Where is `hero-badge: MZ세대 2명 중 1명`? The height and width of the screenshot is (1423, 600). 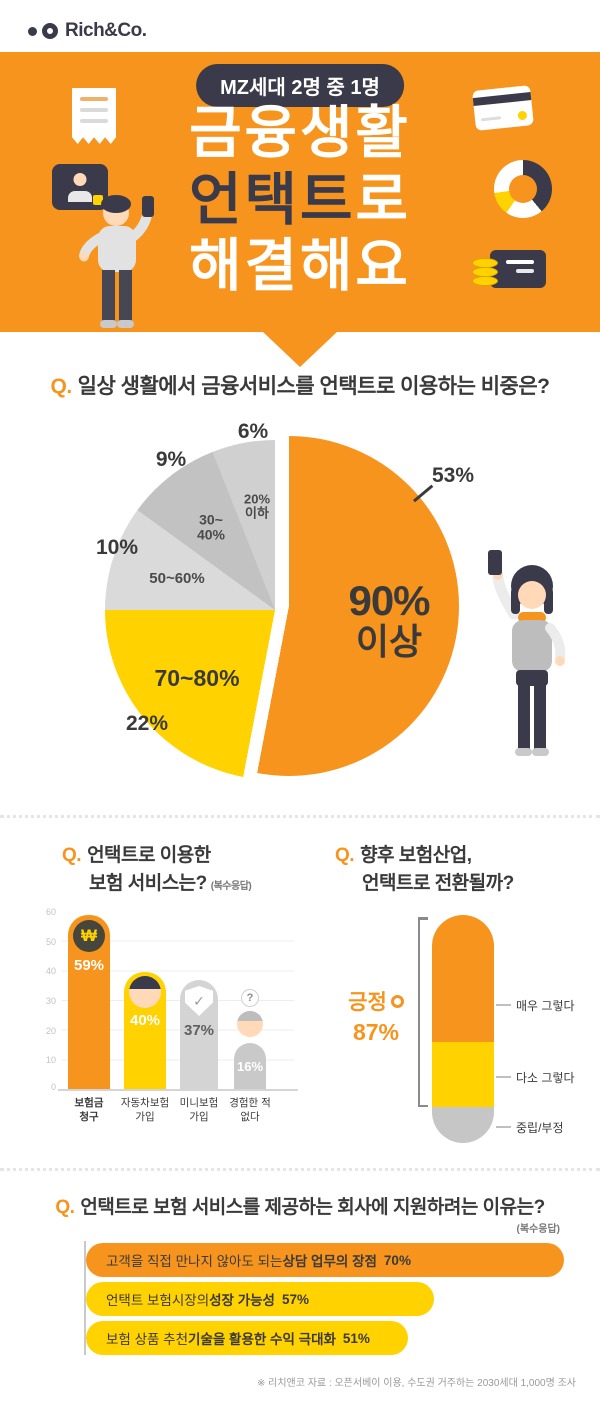
hero-badge: MZ세대 2명 중 1명 is located at coordinates (300, 85).